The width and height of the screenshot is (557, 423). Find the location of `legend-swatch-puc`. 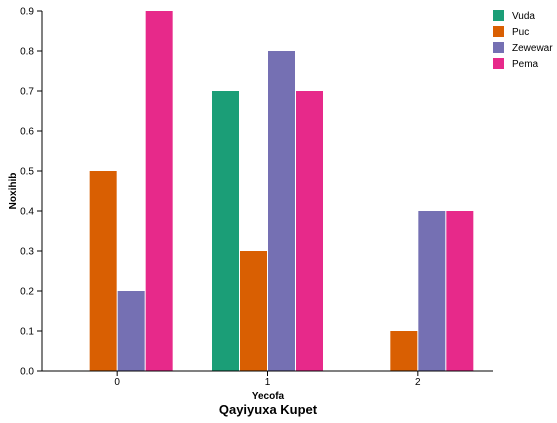

legend-swatch-puc is located at coordinates (498, 31).